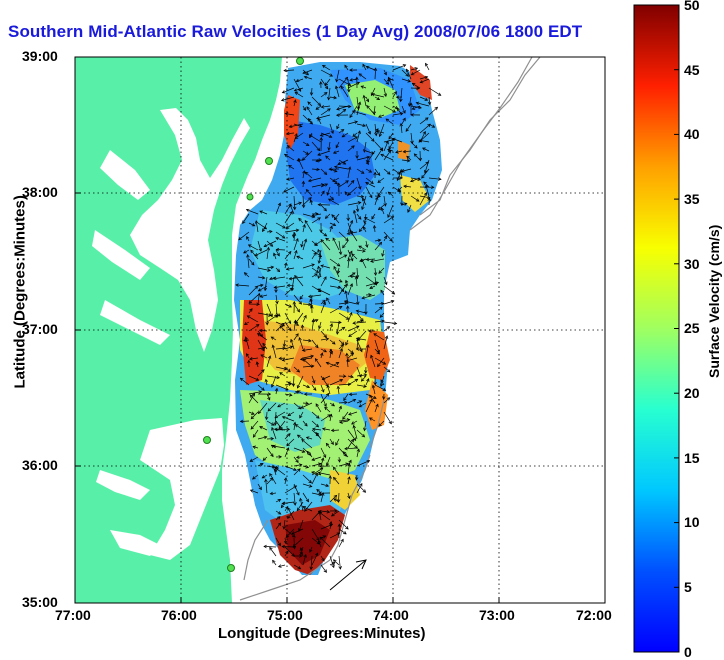 The width and height of the screenshot is (724, 660). What do you see at coordinates (594, 615) in the screenshot?
I see `x-tick-label: 72:00` at bounding box center [594, 615].